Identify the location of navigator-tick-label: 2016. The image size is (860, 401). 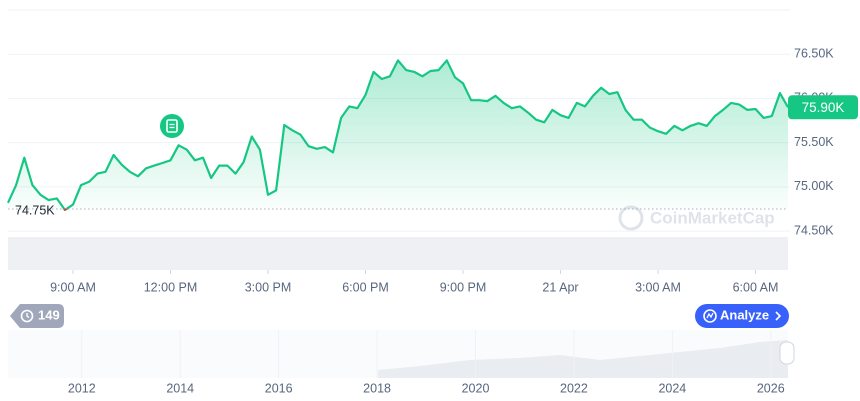
(279, 388).